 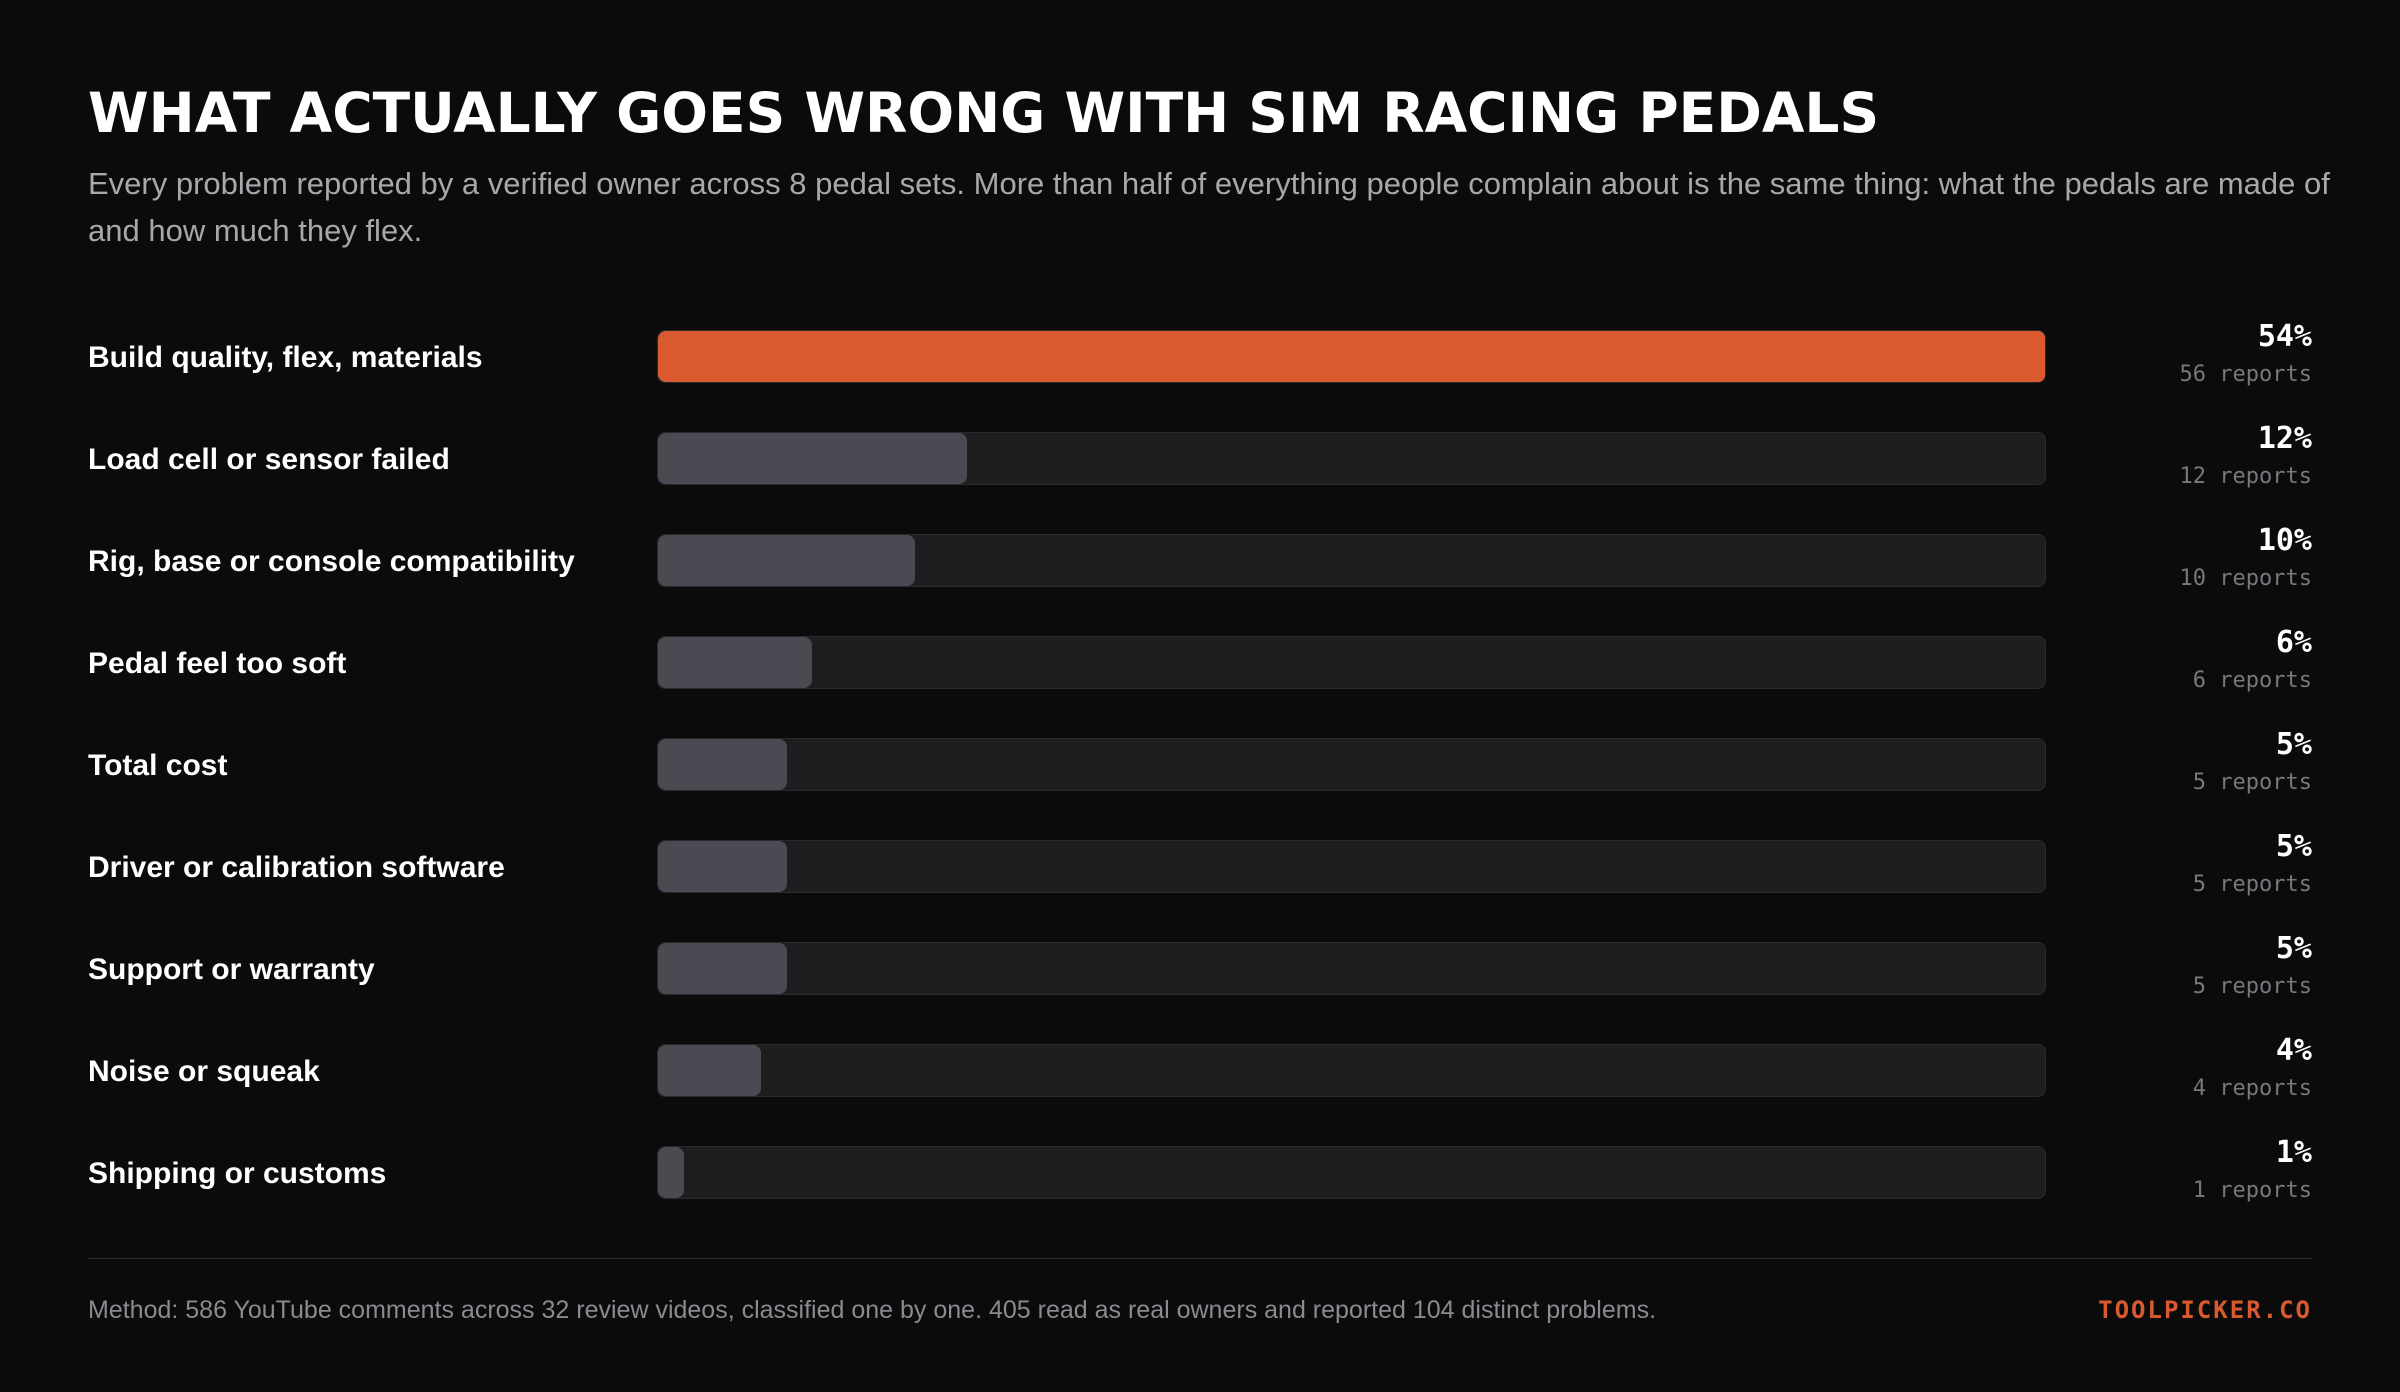 I want to click on bar-row: Shipping or customs 1% 1 reports, so click(x=1200, y=1185).